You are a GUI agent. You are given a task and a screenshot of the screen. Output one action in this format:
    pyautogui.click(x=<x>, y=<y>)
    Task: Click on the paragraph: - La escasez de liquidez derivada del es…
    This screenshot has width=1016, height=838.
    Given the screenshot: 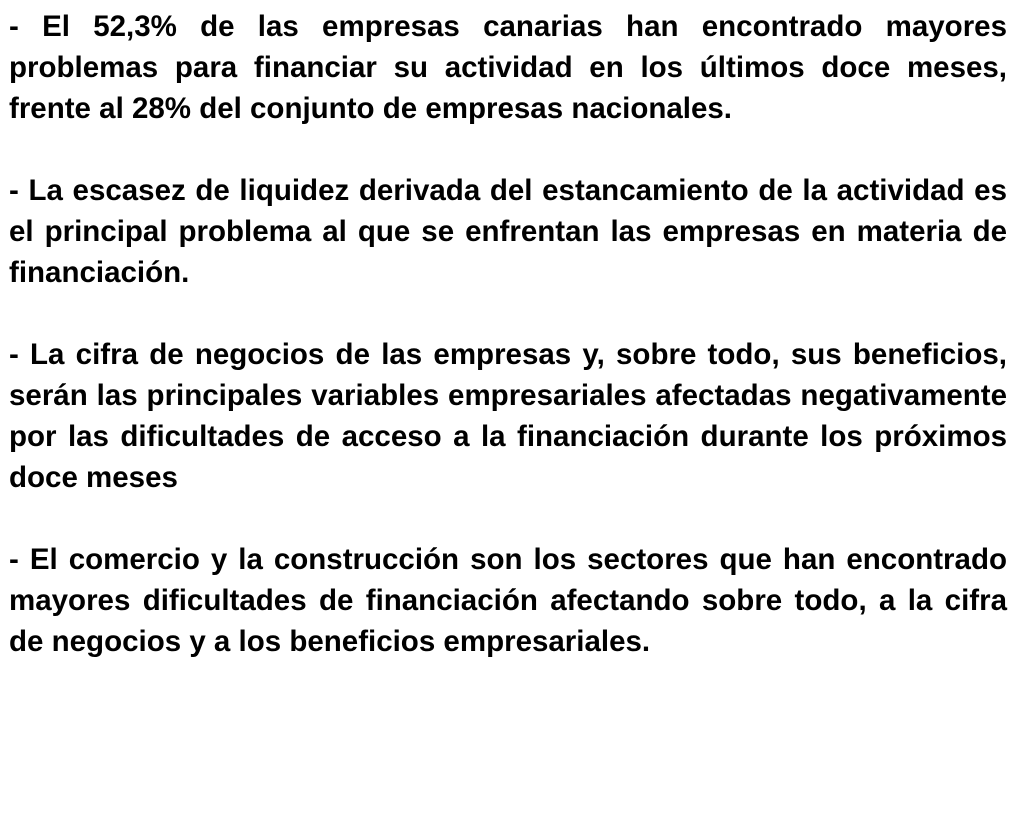 What is the action you would take?
    pyautogui.click(x=508, y=231)
    